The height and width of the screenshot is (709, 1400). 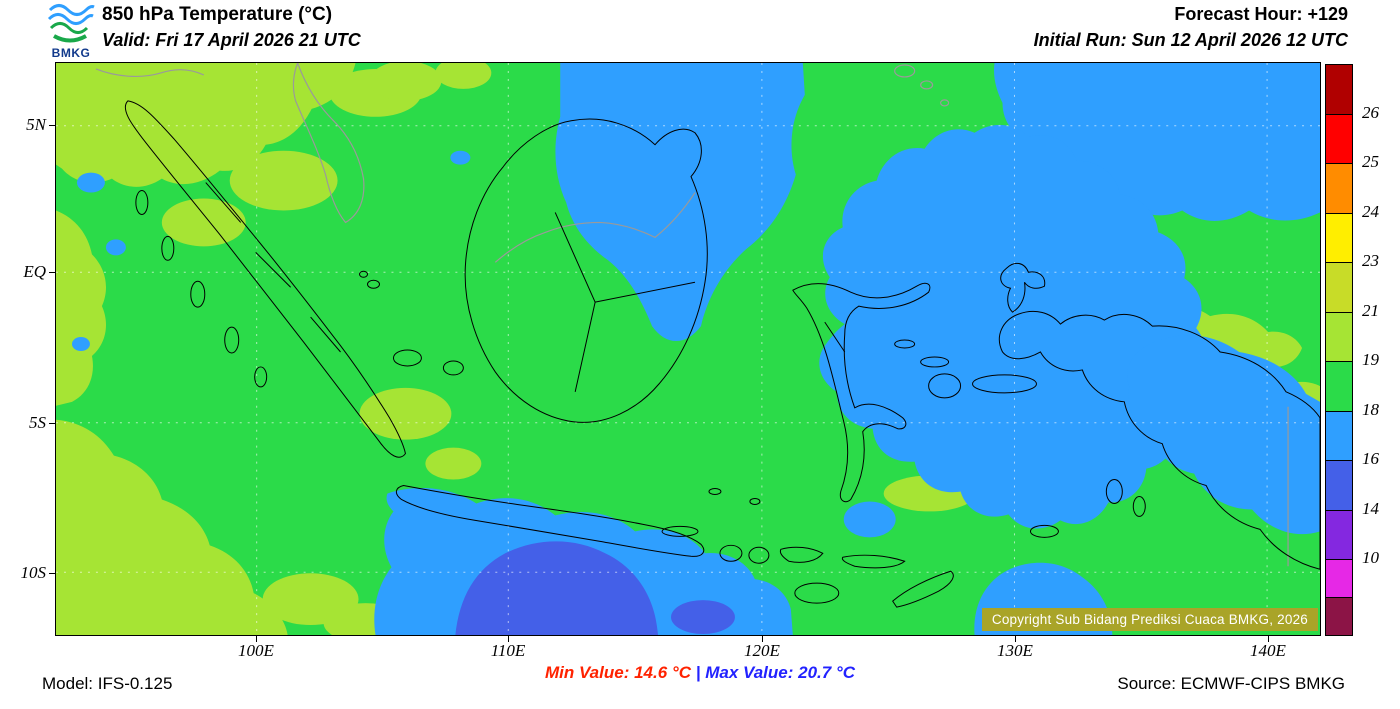 I want to click on colorbar-label: 16, so click(x=1370, y=458).